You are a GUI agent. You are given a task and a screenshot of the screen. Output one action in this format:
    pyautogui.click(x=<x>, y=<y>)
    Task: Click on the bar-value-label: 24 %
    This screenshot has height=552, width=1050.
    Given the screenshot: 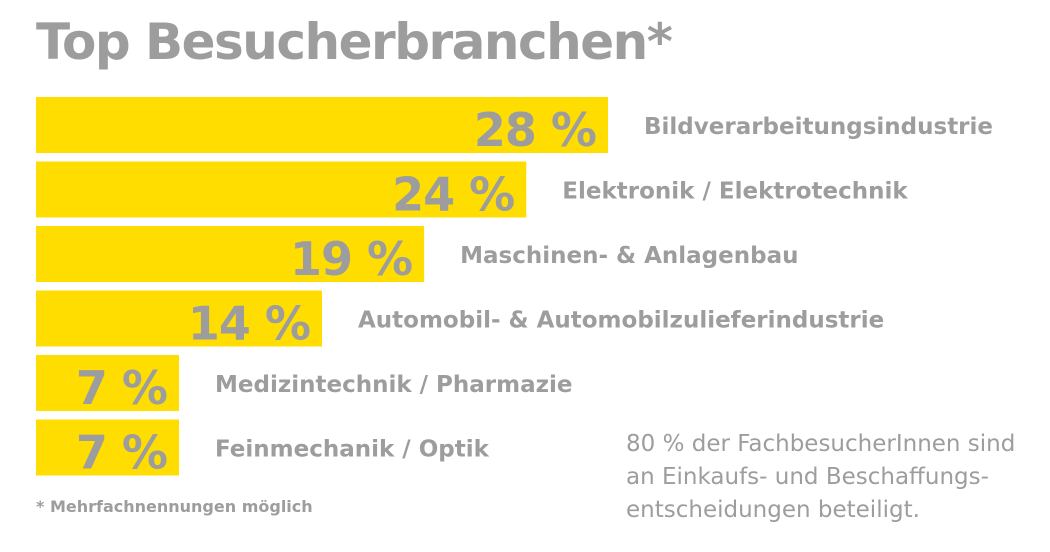 What is the action you would take?
    pyautogui.click(x=453, y=195)
    